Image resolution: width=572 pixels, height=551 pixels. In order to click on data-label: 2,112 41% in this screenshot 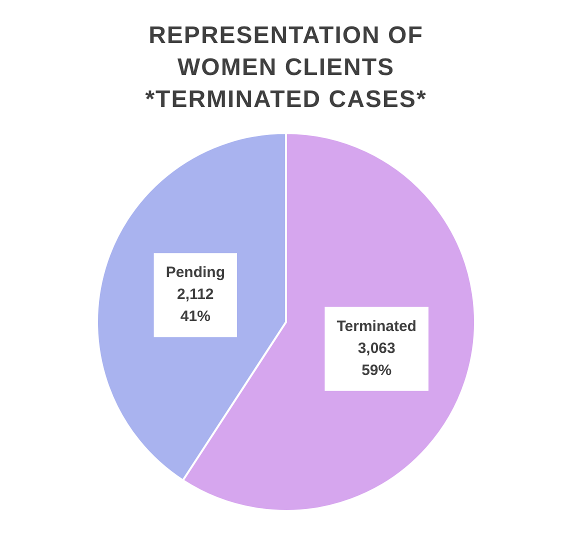, I will do `click(195, 306)`.